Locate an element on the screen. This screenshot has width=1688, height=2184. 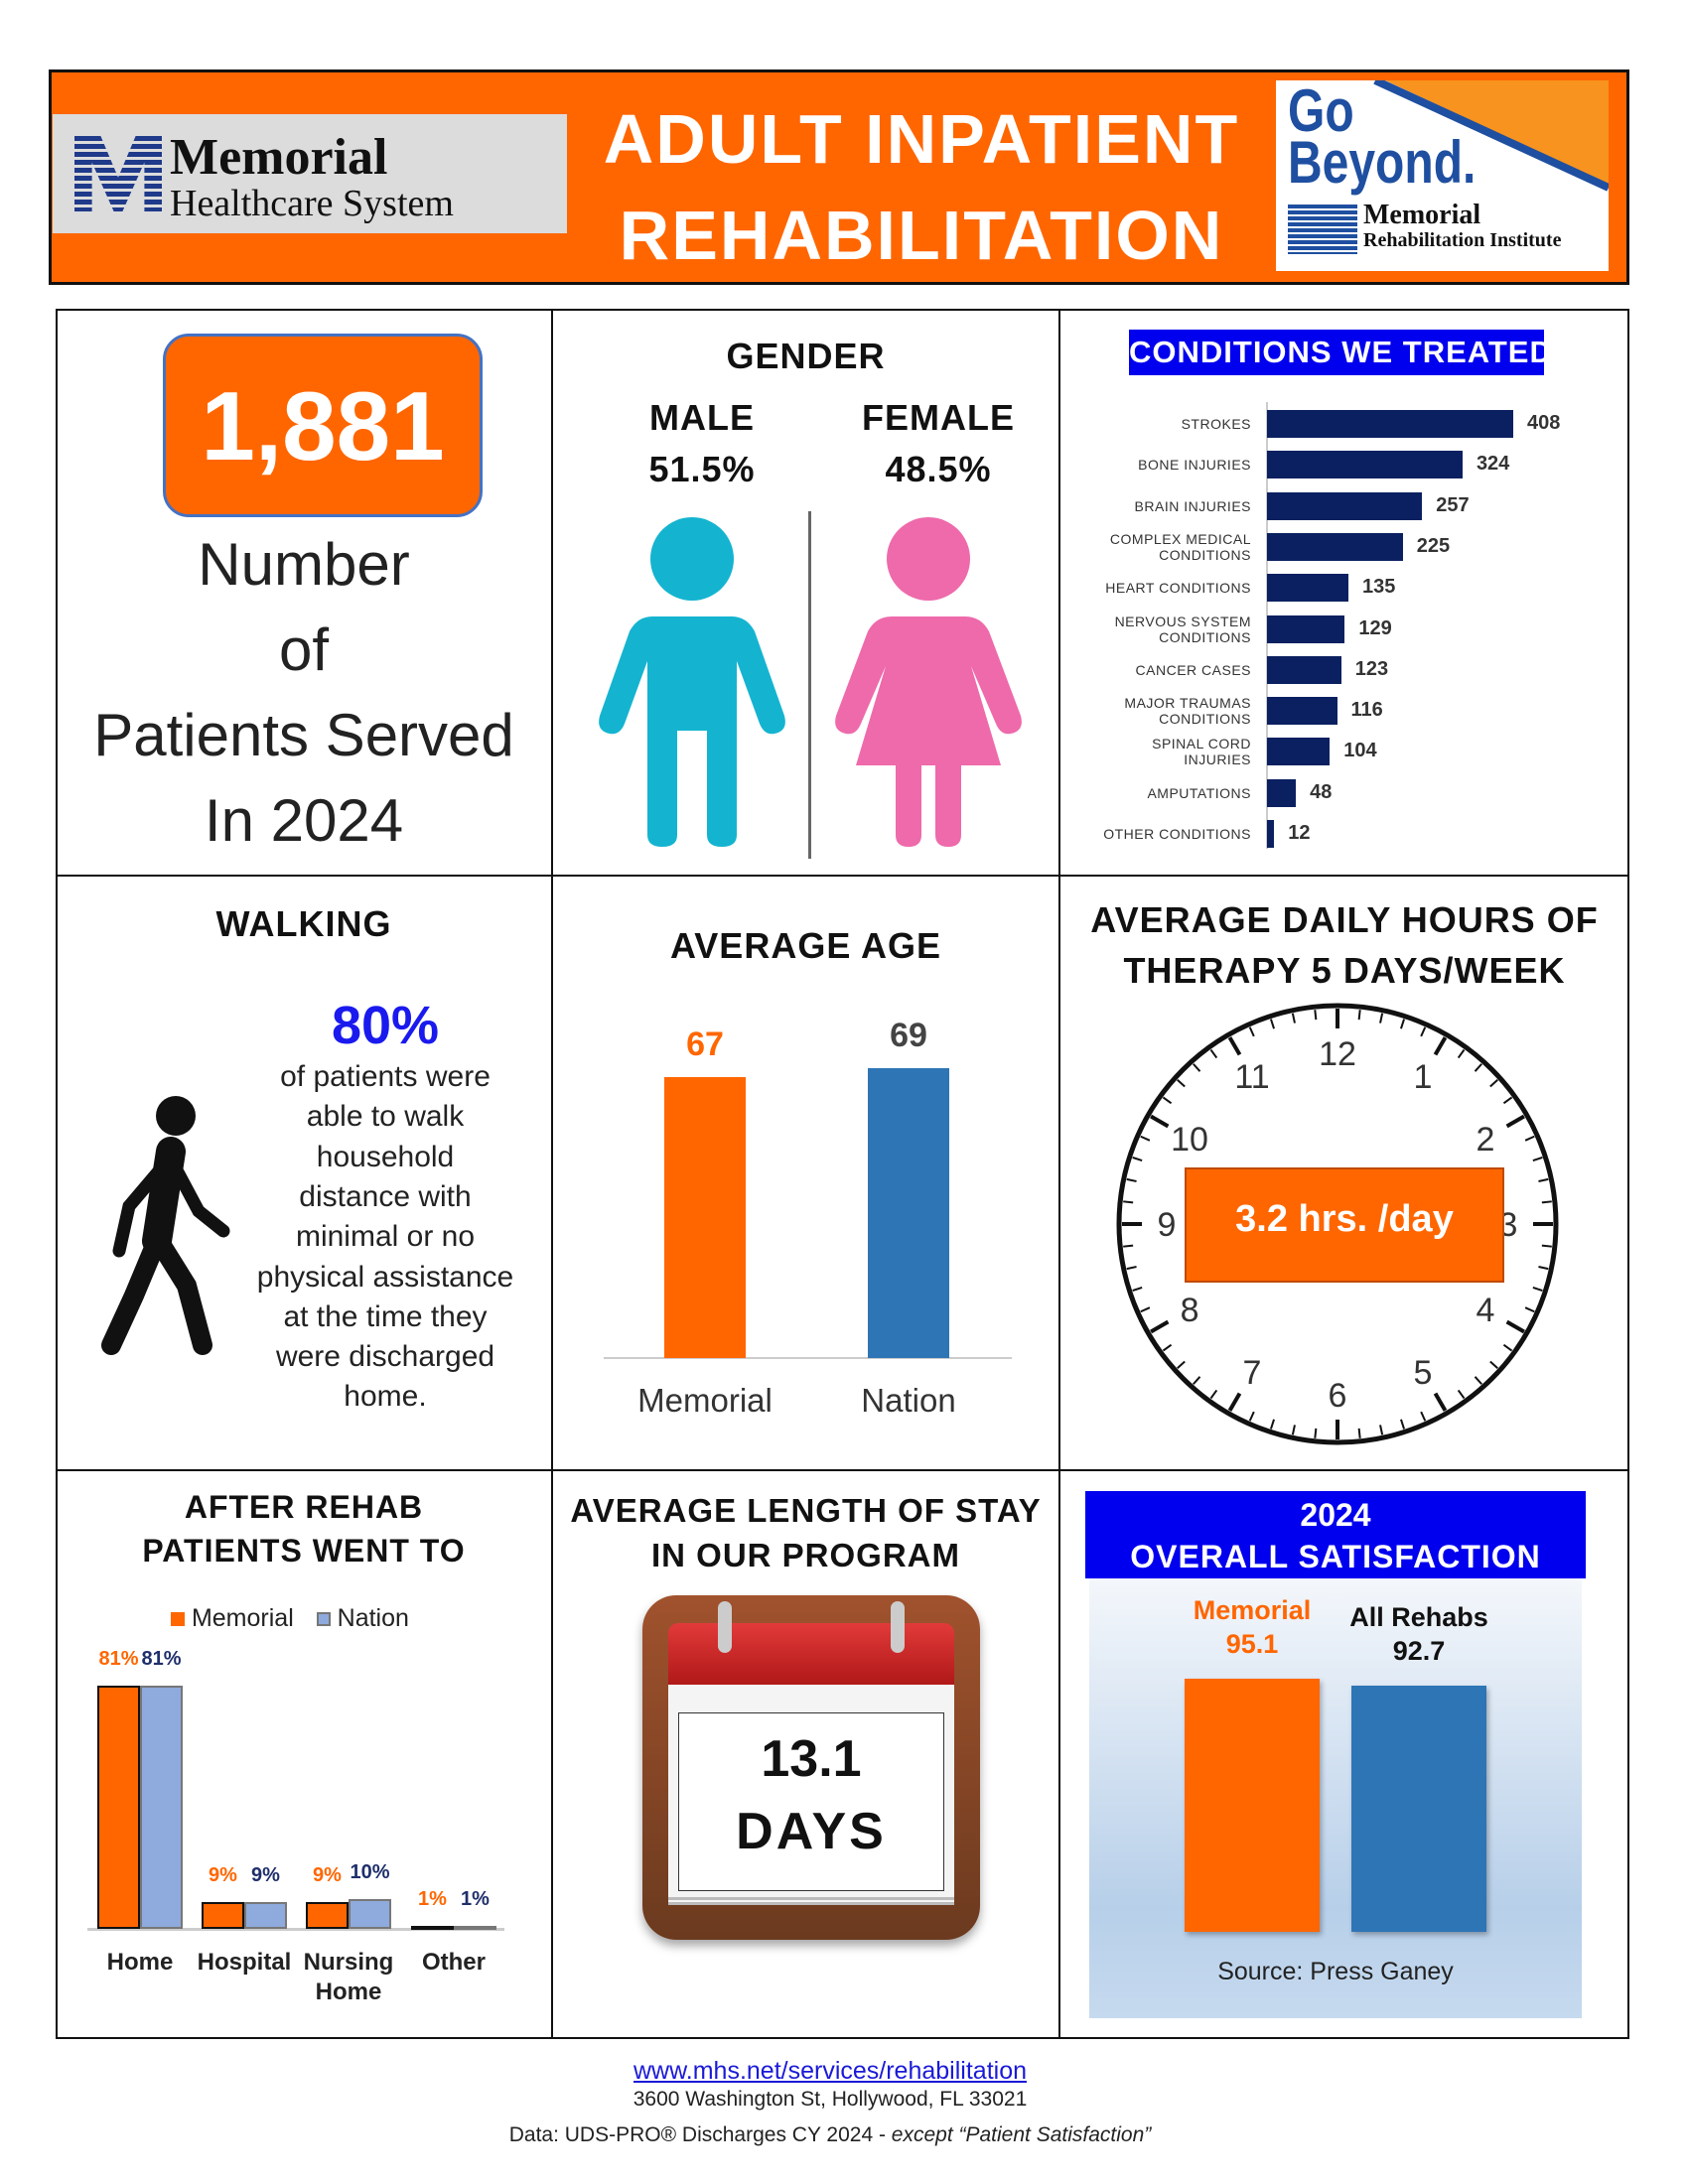
after-rehab-category: Home is located at coordinates (140, 1962).